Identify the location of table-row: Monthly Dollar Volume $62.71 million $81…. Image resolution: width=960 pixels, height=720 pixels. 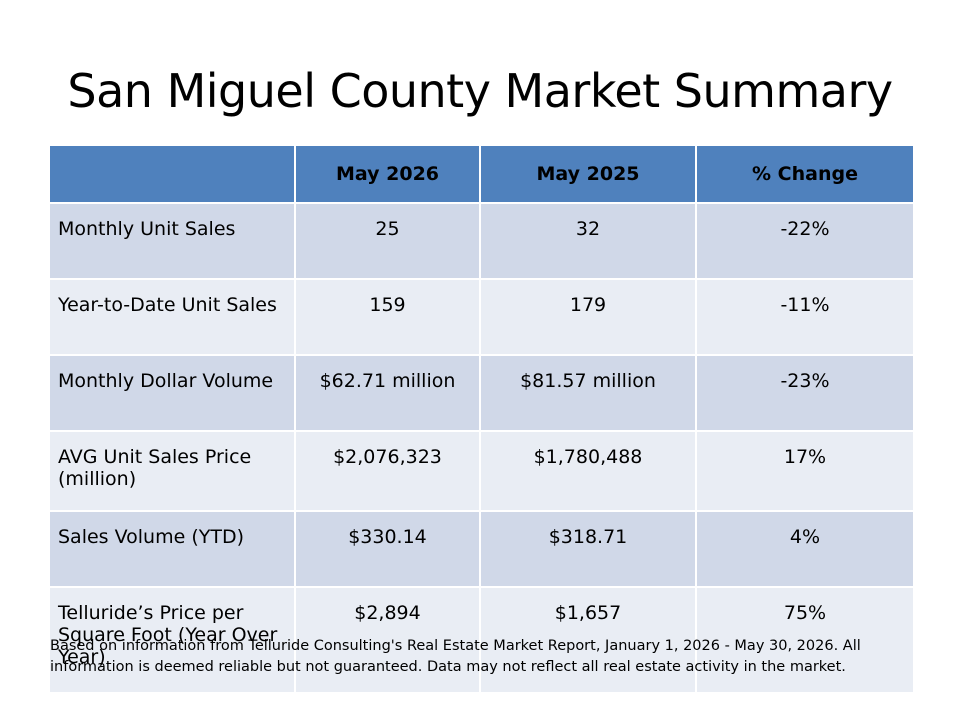
(481, 393).